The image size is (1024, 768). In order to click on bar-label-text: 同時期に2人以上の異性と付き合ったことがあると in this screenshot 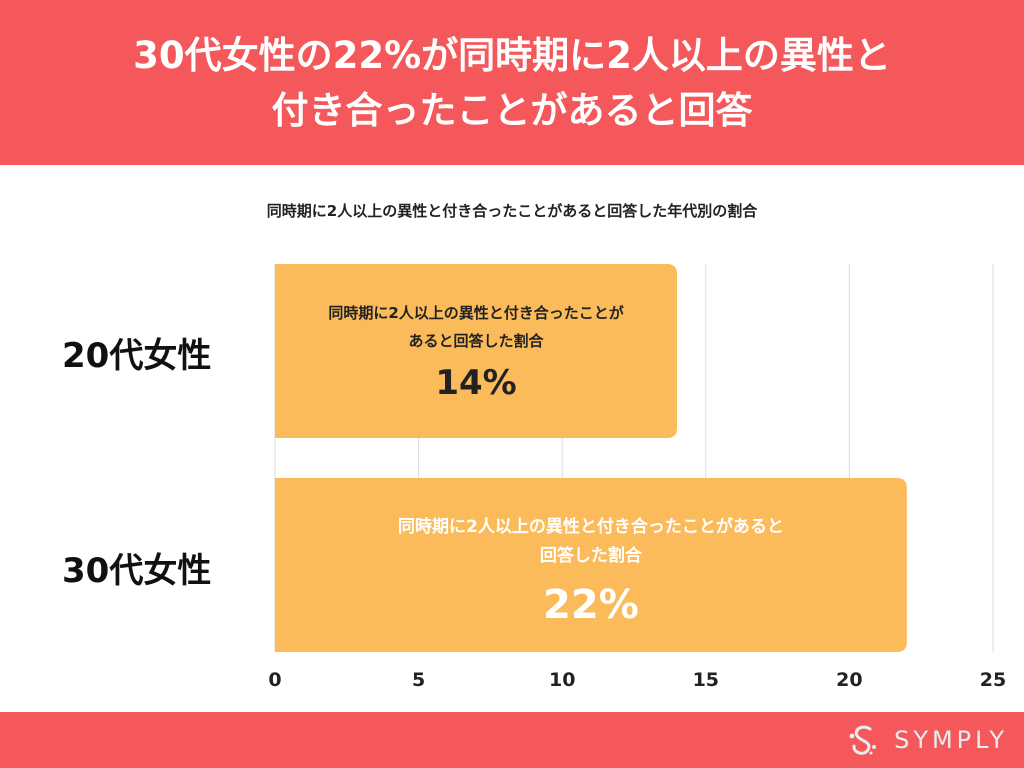, I will do `click(591, 526)`.